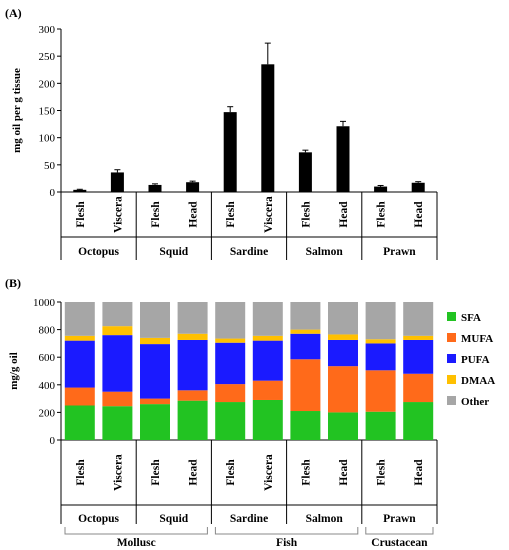 The height and width of the screenshot is (550, 509). Describe the element at coordinates (47, 30) in the screenshot. I see `y-tick-label-a: 300` at that location.